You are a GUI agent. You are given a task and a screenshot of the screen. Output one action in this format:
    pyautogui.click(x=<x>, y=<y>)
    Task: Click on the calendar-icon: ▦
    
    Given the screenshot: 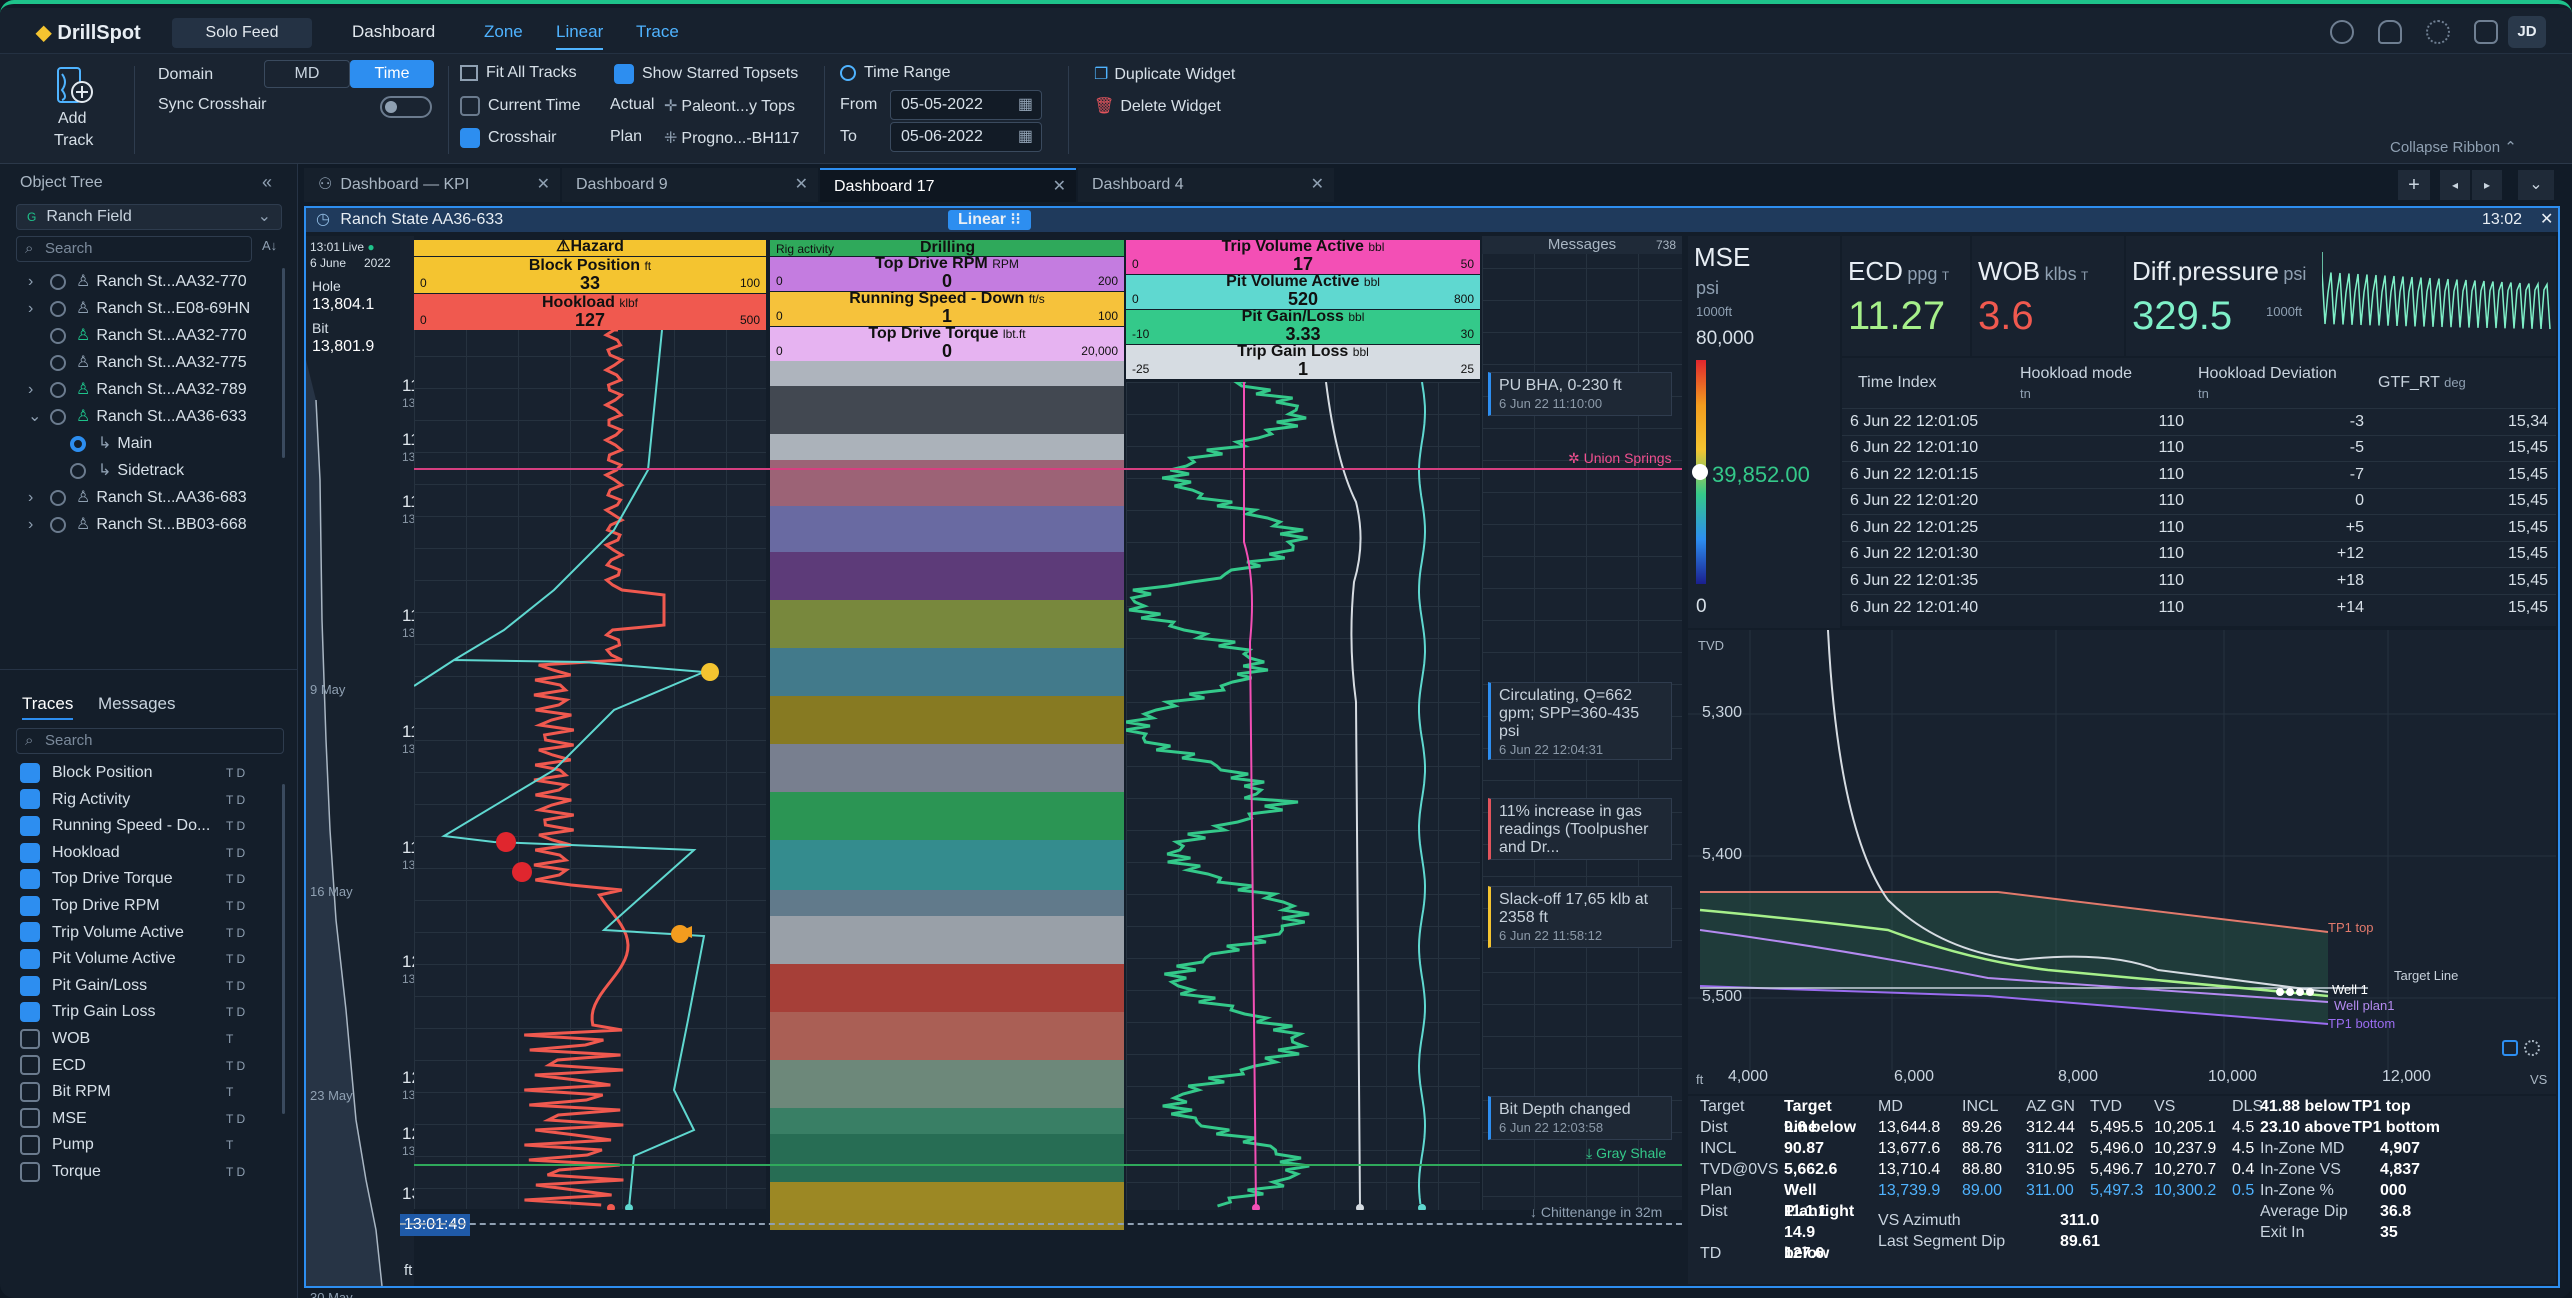 What is the action you would take?
    pyautogui.click(x=1025, y=136)
    